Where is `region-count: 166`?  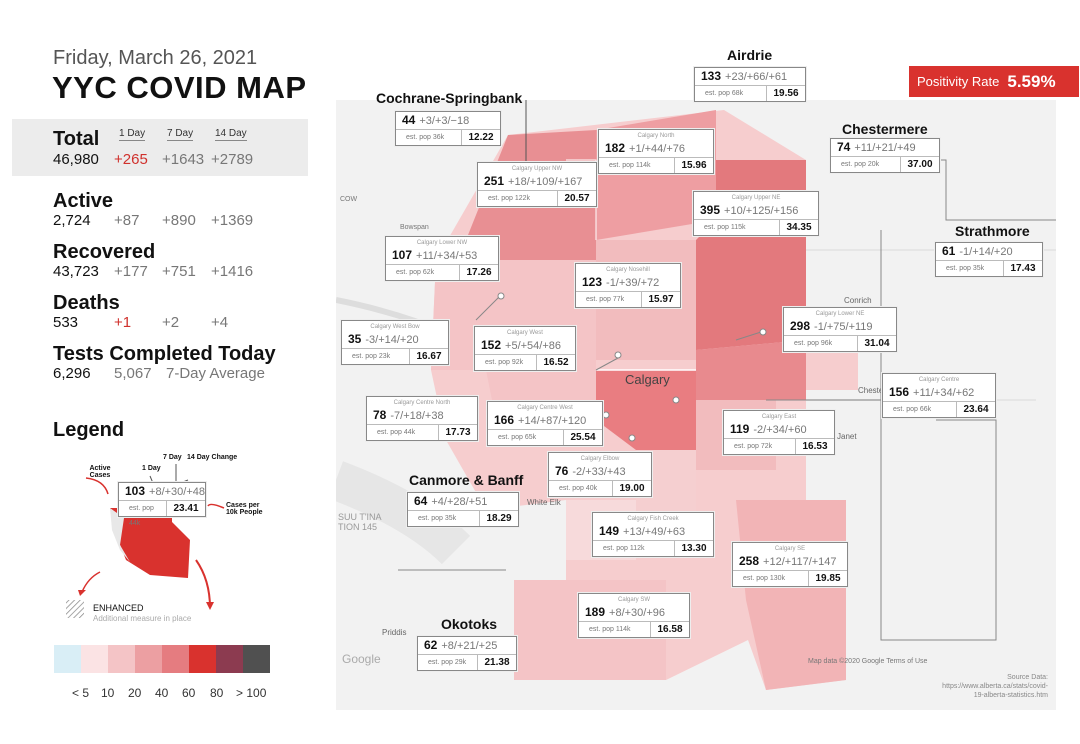 region-count: 166 is located at coordinates (504, 420).